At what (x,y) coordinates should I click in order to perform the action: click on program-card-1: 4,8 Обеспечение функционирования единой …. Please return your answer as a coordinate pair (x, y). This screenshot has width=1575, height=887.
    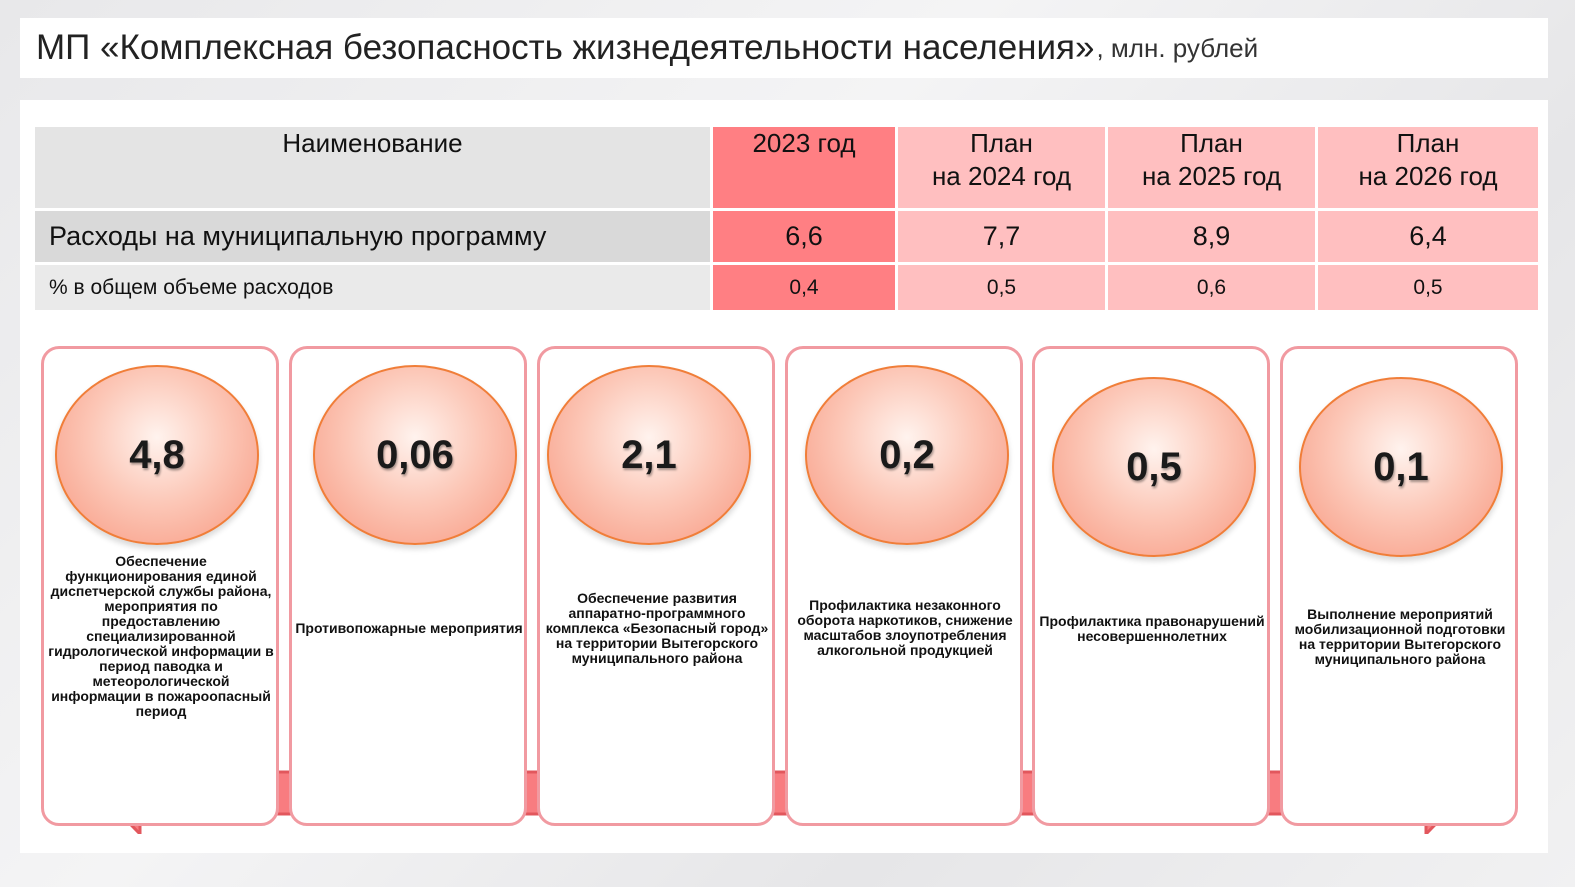
    Looking at the image, I should click on (160, 586).